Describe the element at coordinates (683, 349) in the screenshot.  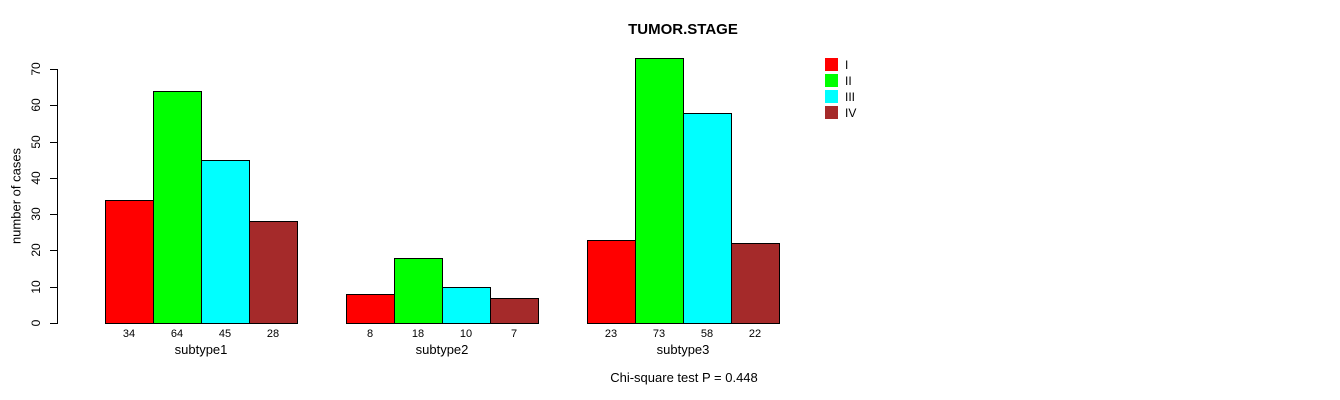
I see `group-label-subtype3: subtype3` at that location.